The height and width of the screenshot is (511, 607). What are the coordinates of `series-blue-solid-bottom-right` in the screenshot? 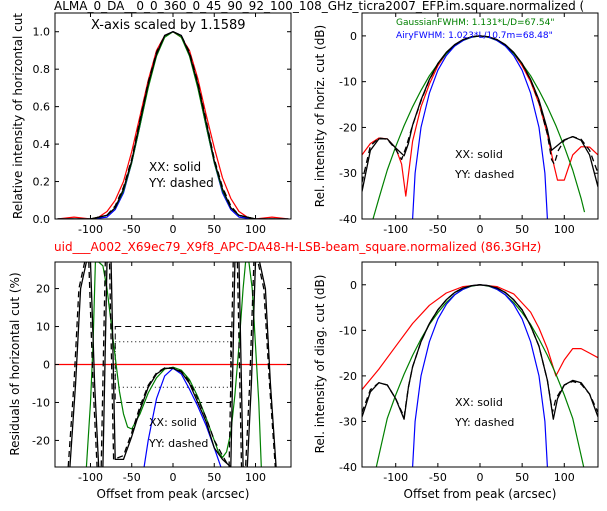 It's located at (480, 375).